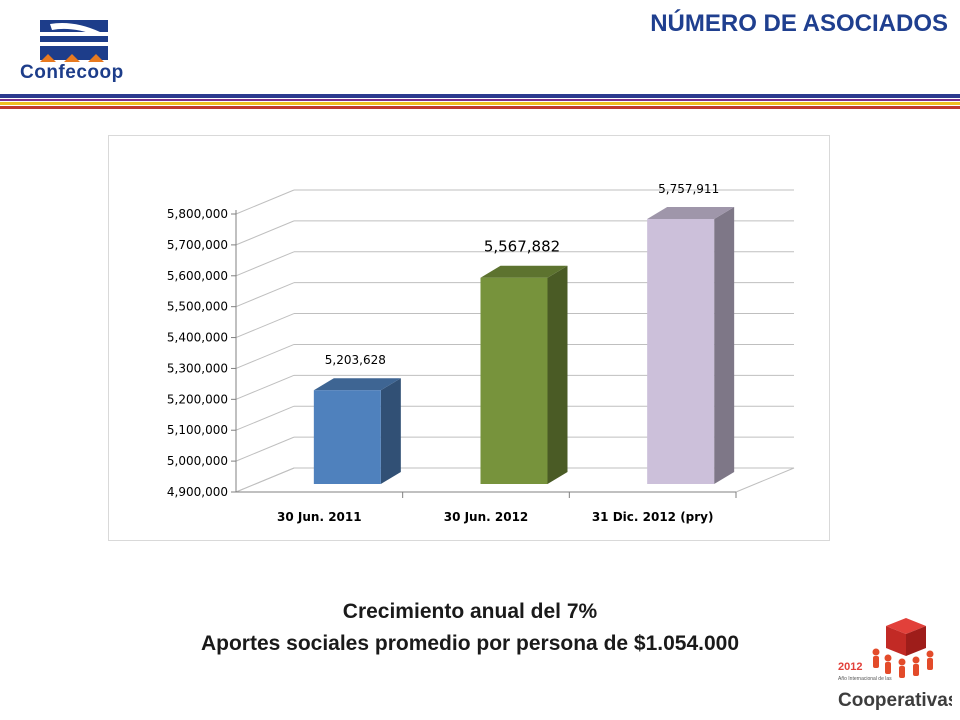 This screenshot has height=720, width=960. What do you see at coordinates (895, 700) in the screenshot?
I see `logo-name: Cooperativas` at bounding box center [895, 700].